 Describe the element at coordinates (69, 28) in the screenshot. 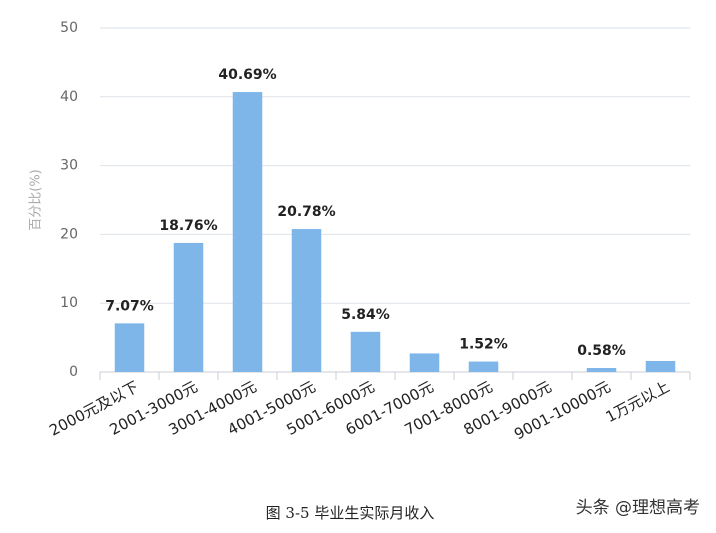

I see `y-tick-label: 50` at that location.